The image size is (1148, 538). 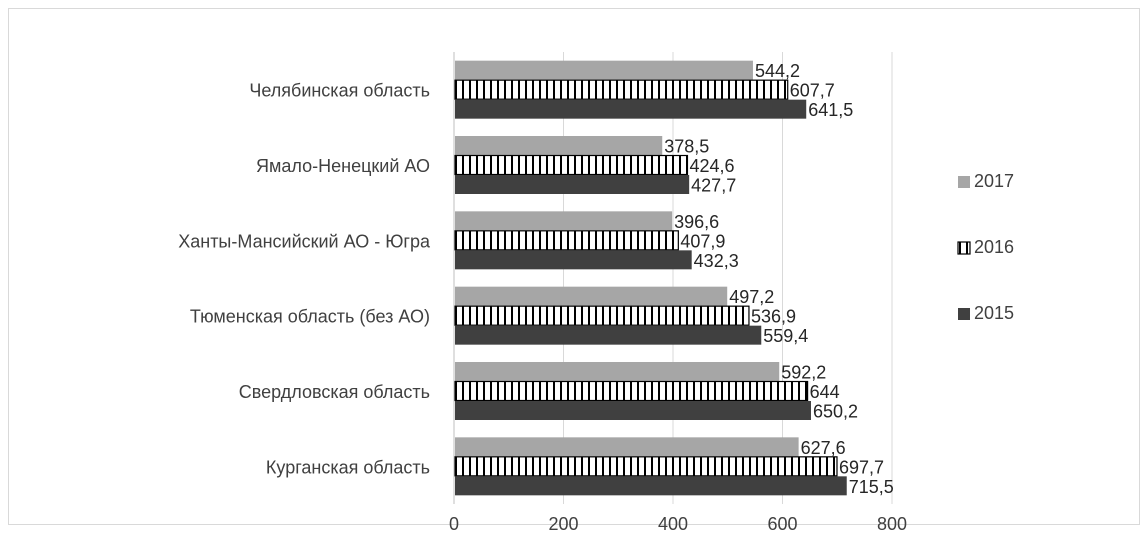 I want to click on legend-label: 2017, so click(x=994, y=181).